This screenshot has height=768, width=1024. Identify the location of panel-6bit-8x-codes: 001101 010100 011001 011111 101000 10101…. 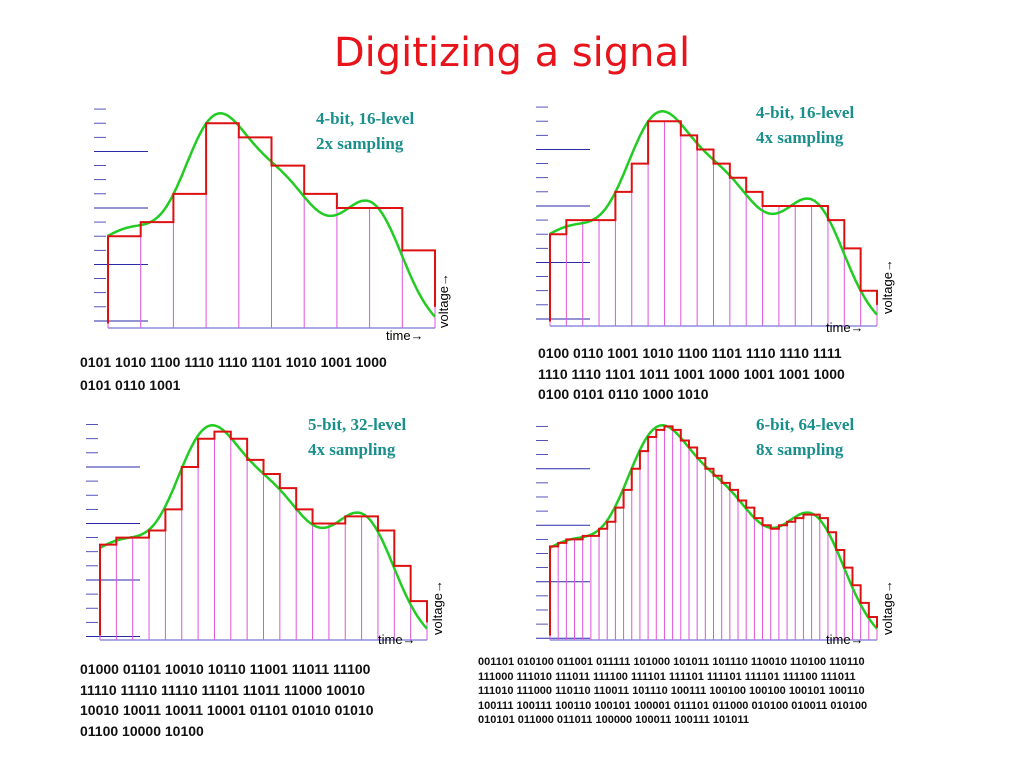
(672, 691).